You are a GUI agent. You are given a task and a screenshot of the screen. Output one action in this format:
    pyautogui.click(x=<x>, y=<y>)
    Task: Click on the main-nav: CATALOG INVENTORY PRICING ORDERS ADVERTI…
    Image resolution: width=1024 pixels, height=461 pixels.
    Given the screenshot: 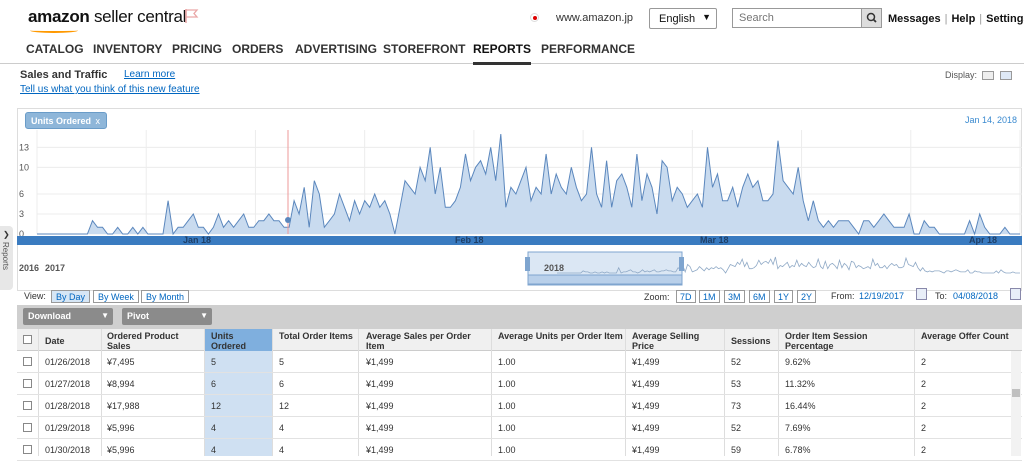 What is the action you would take?
    pyautogui.click(x=512, y=50)
    